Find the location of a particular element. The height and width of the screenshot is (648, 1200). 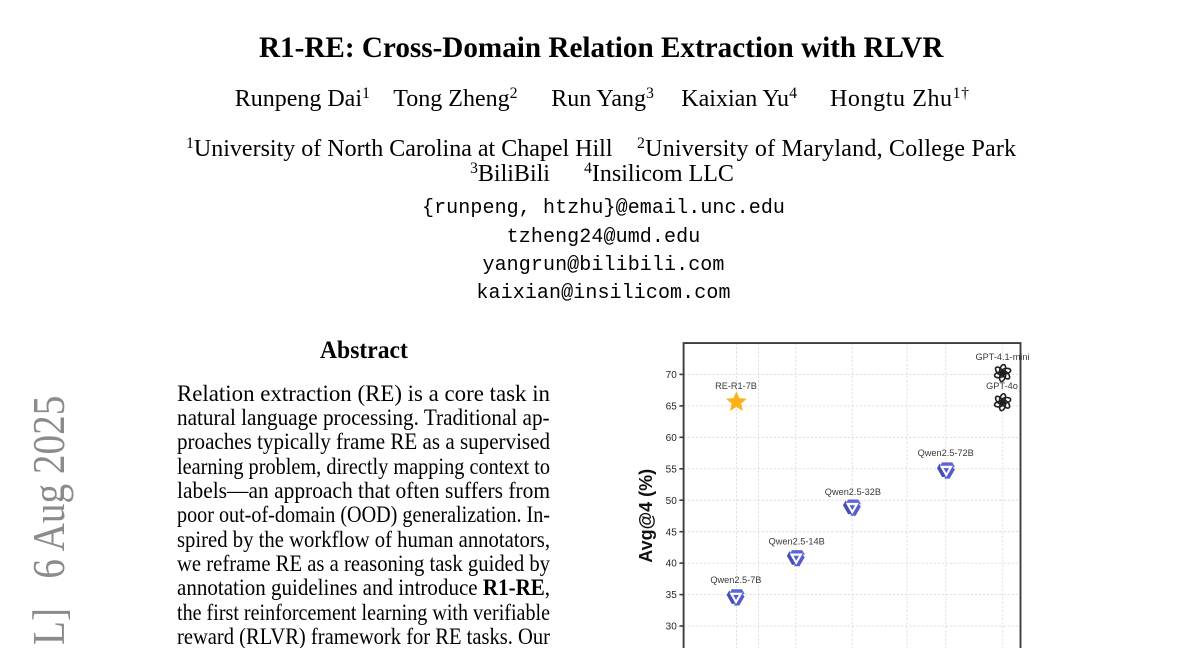

svg-text: Qwen2.5-72B is located at coordinates (946, 453).